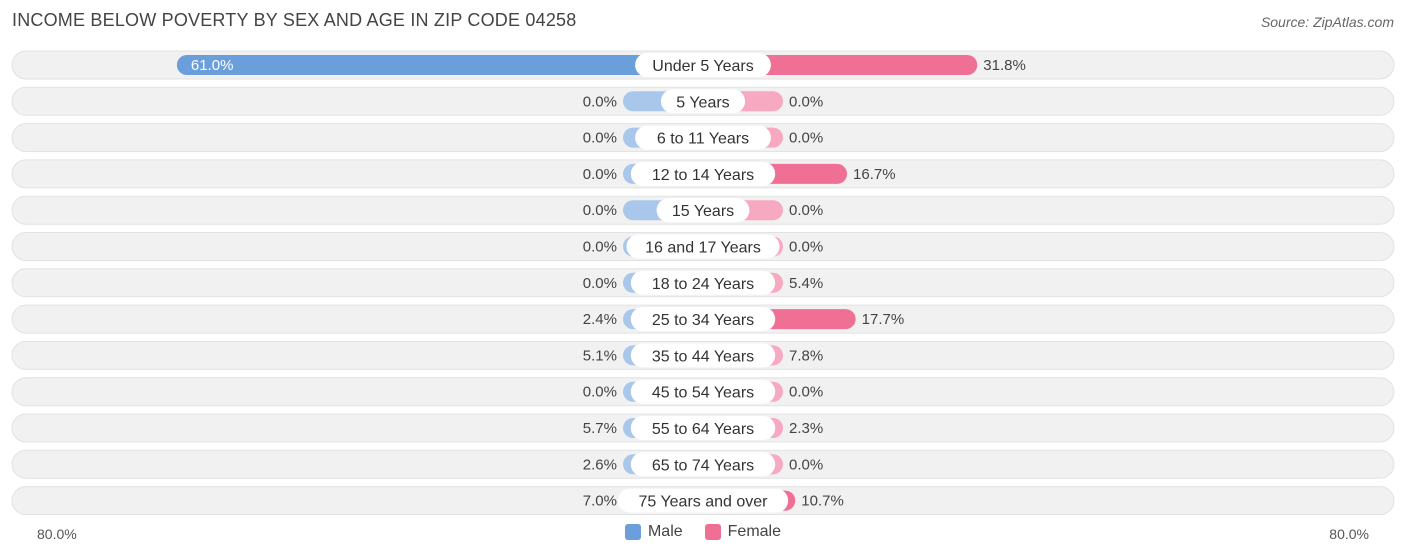  I want to click on category-label: 75 Years and over, so click(704, 502).